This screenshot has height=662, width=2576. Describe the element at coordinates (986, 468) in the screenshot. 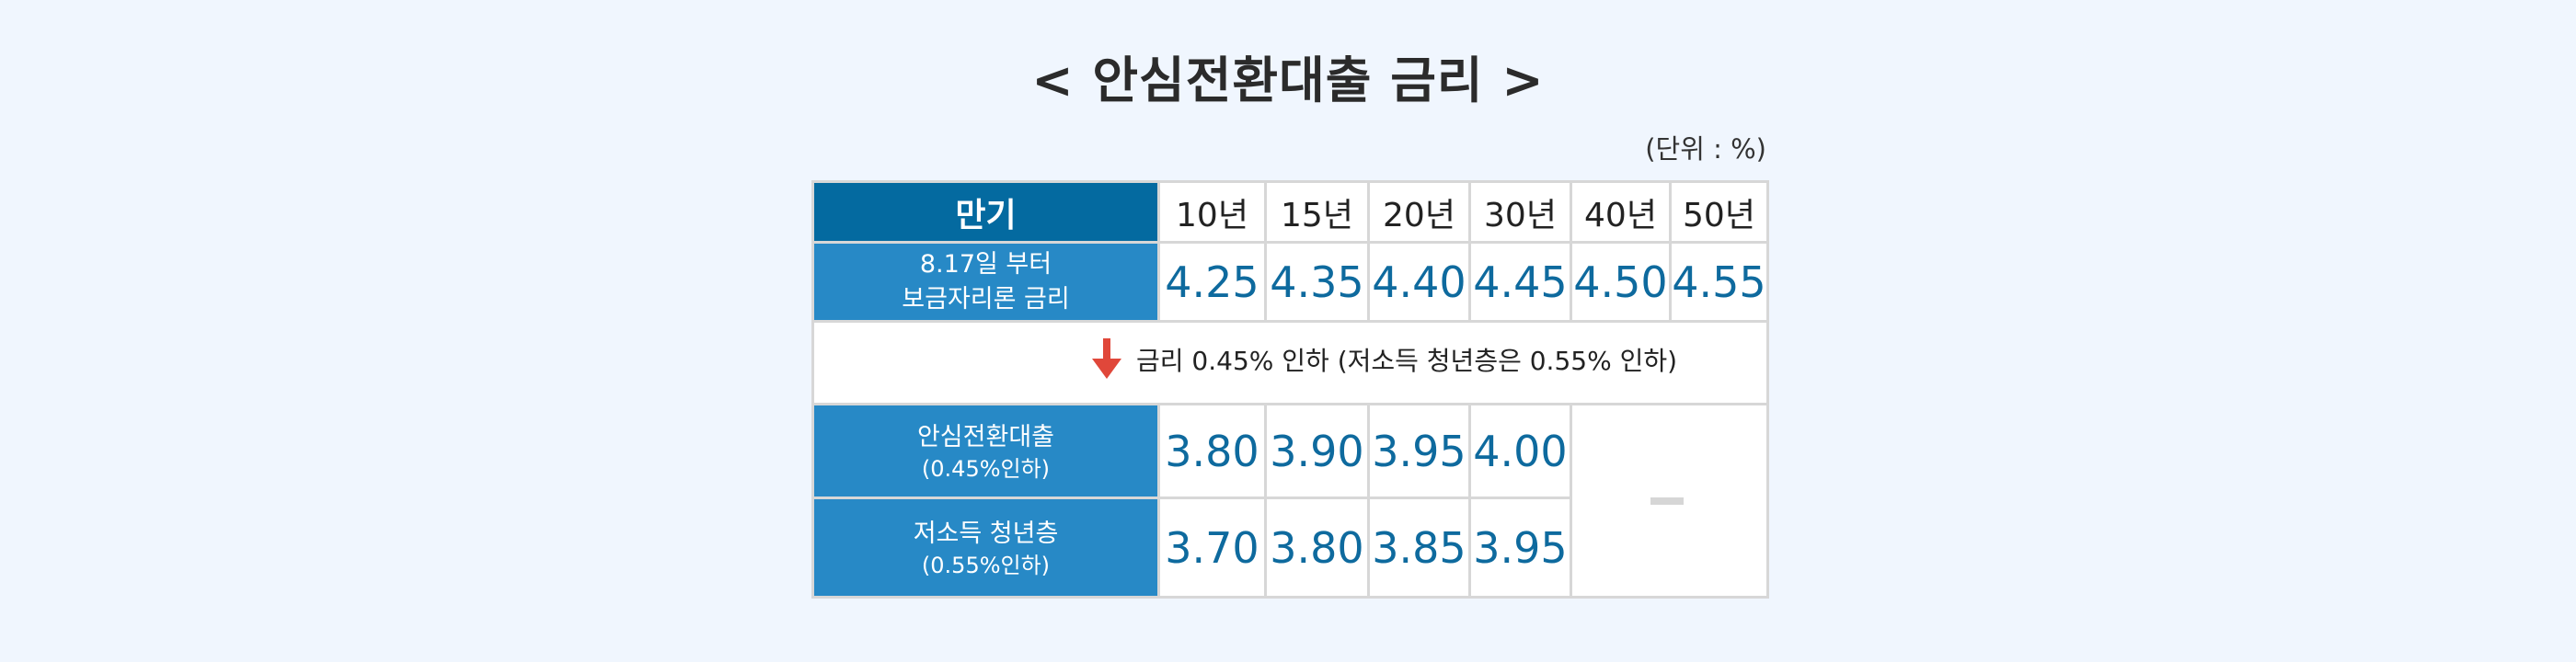

I see `anshim-label-sub: (0.45%인하)` at that location.